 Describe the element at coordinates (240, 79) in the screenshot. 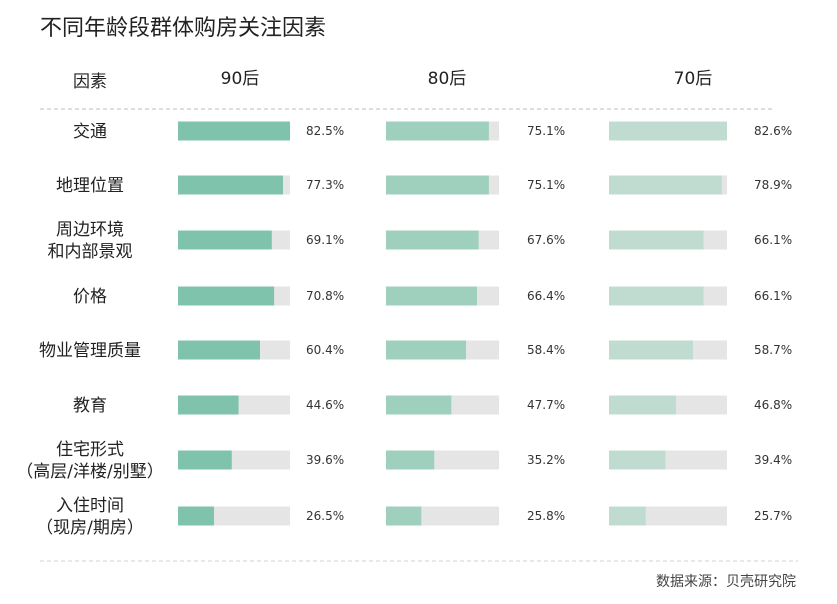

I see `column-header-90s: 90后` at that location.